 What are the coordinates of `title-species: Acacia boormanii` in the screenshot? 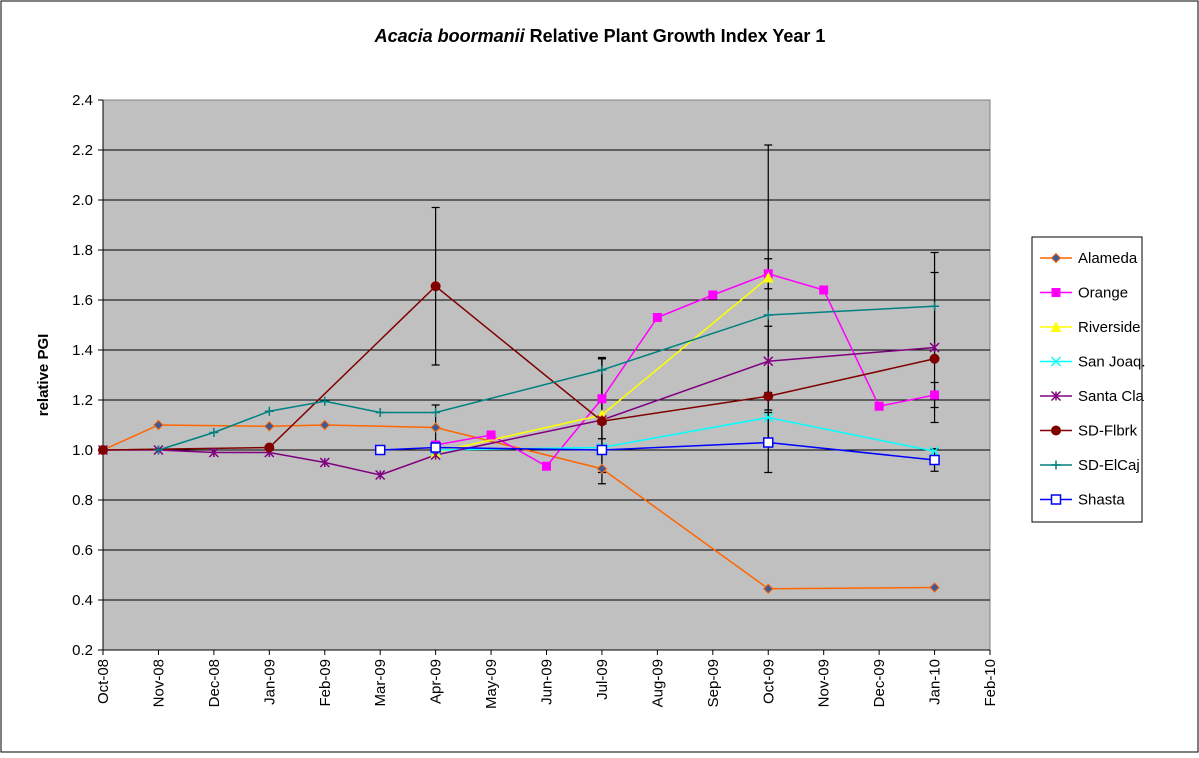 It's located at (450, 36).